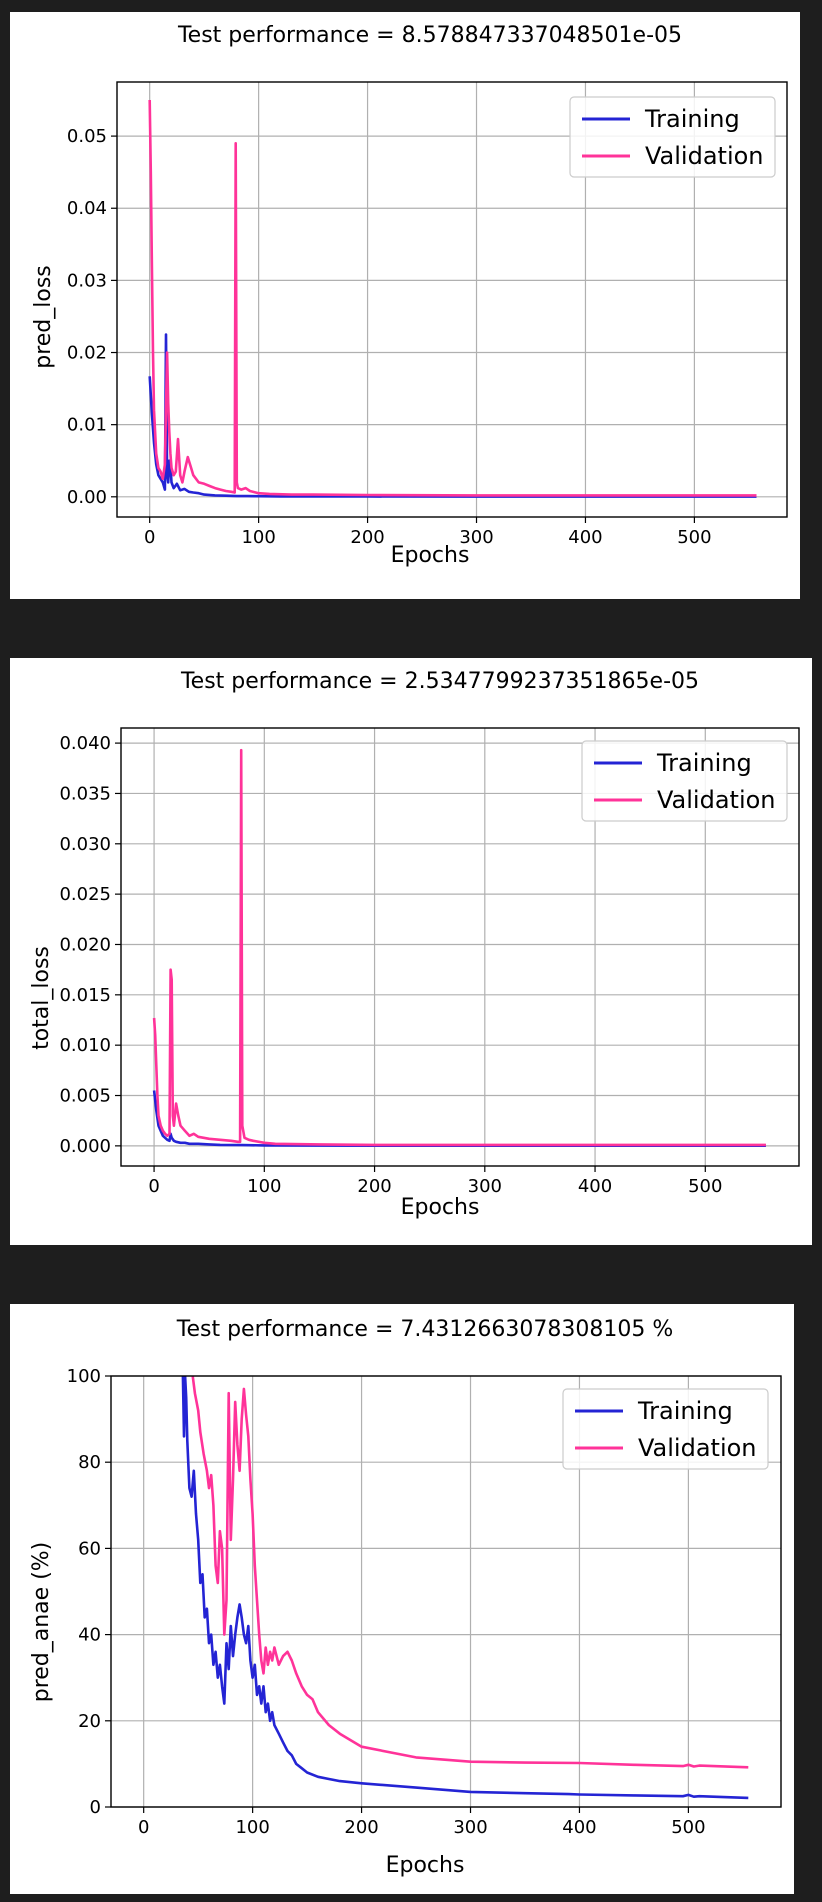 The height and width of the screenshot is (1902, 822). I want to click on y-axis-label: total_loss, so click(41, 998).